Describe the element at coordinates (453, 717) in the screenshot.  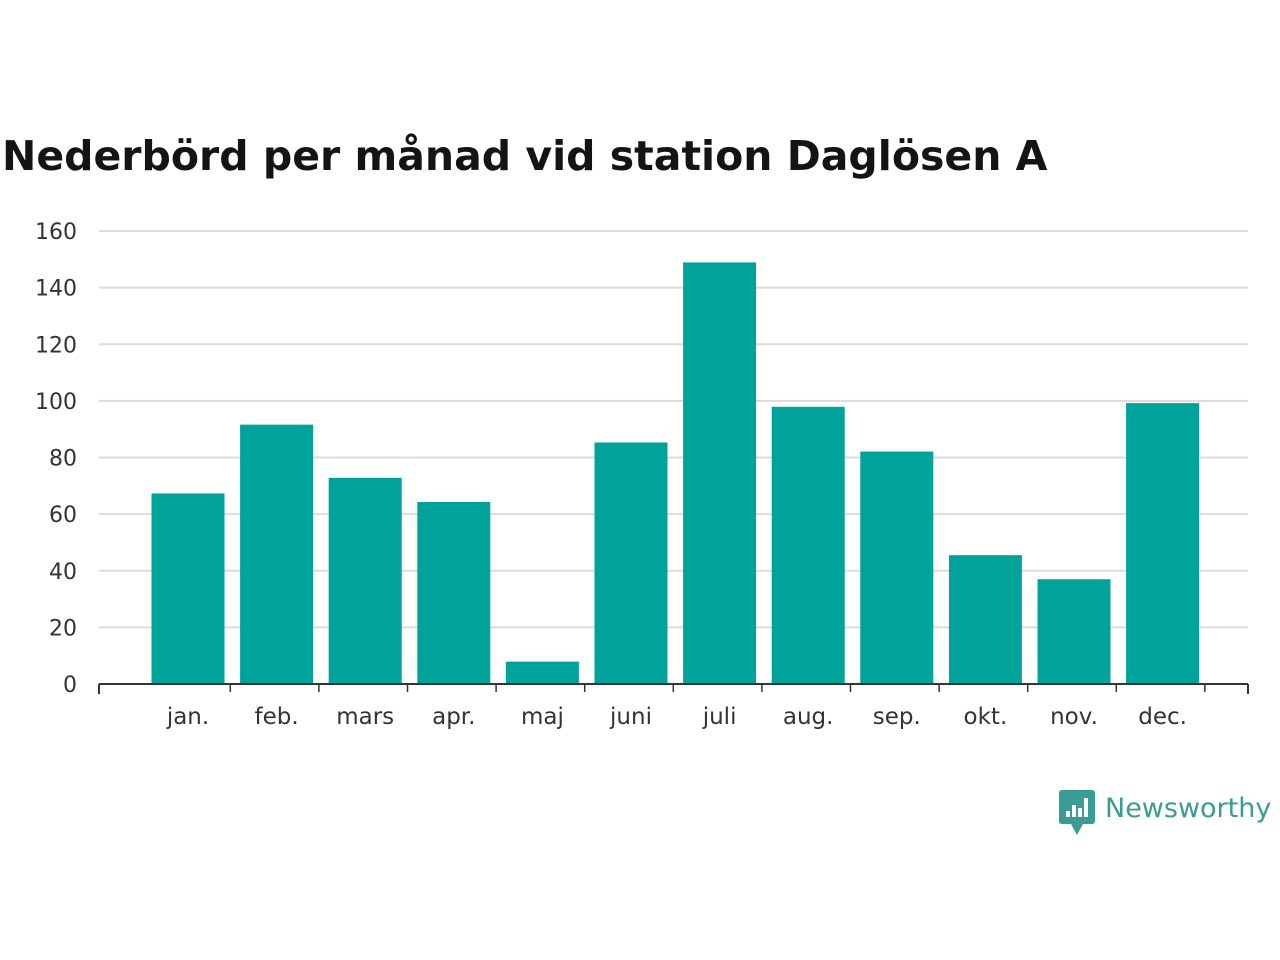
I see `x-tick-label: apr.` at that location.